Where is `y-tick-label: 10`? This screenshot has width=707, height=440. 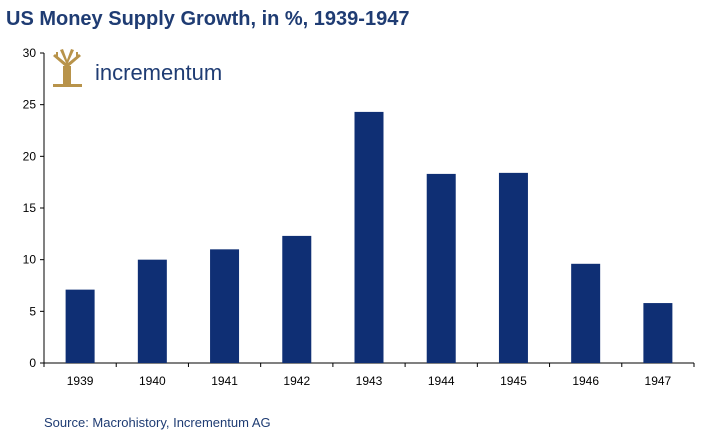 y-tick-label: 10 is located at coordinates (30, 260).